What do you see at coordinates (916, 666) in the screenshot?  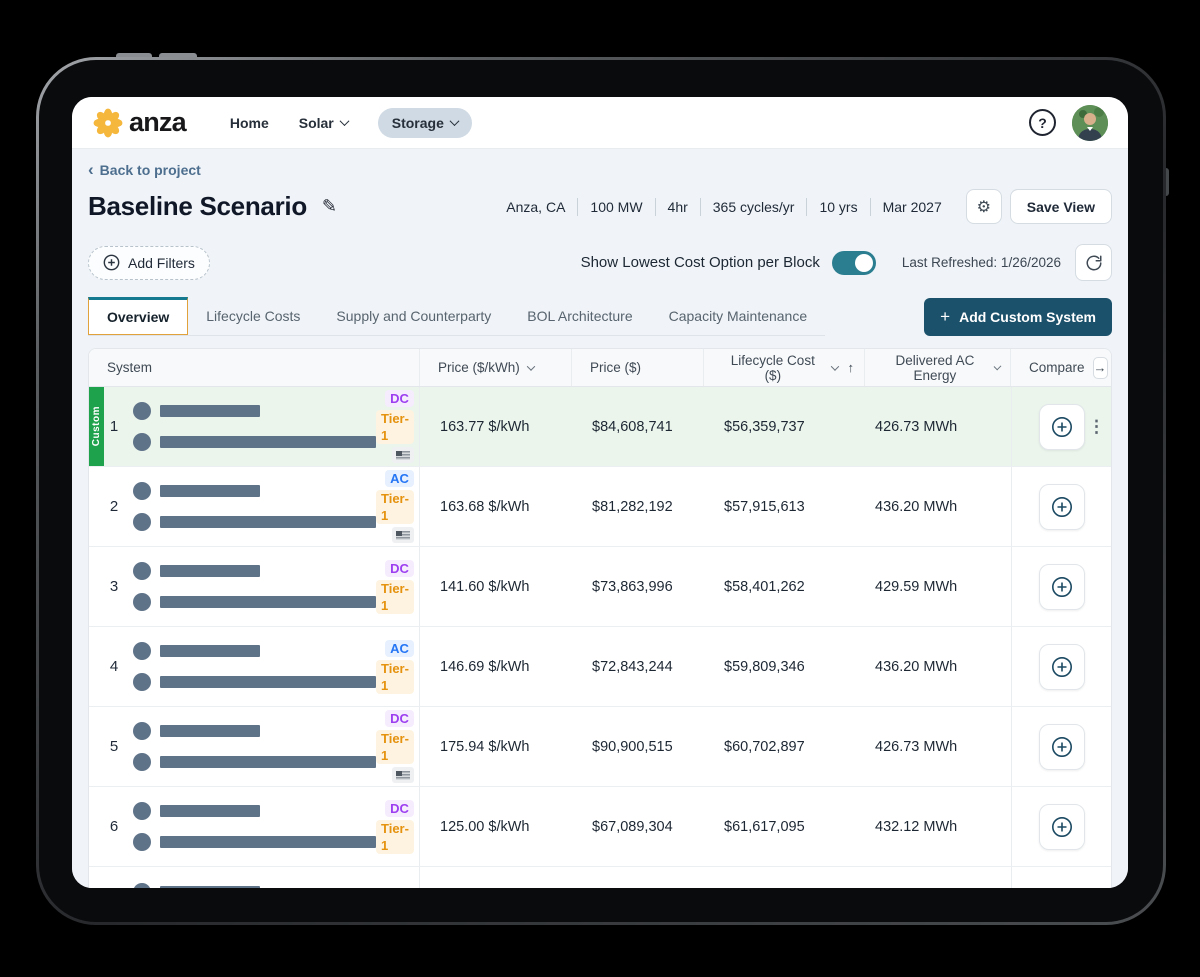 I see `delivered-energy-cell: 436.20 MWh` at bounding box center [916, 666].